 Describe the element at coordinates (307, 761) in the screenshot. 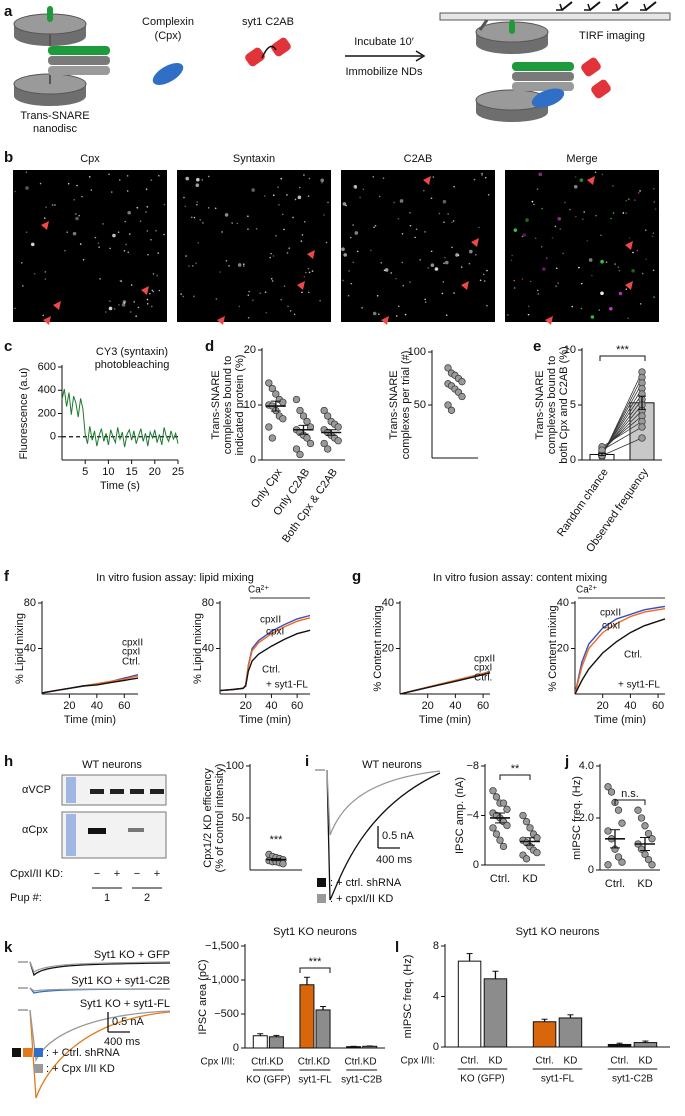

I see `panel-letter: i` at that location.